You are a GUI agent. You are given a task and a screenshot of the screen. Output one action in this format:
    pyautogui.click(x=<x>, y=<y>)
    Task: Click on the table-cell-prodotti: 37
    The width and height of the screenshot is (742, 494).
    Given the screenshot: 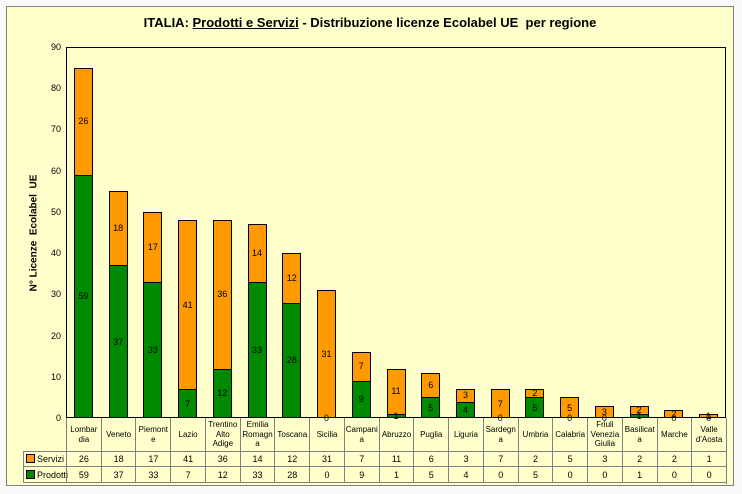 What is the action you would take?
    pyautogui.click(x=118, y=475)
    